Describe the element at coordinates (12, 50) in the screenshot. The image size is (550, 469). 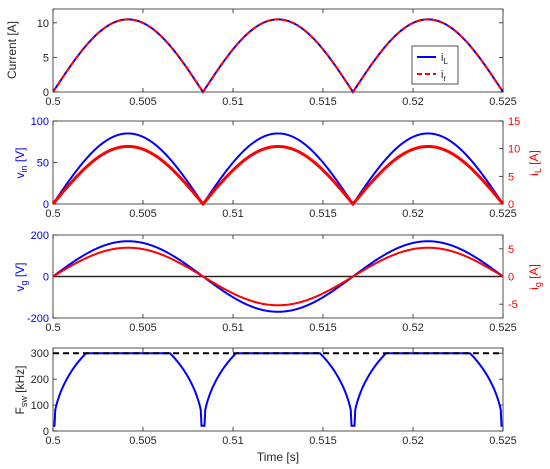
I see `y-axis-label: Current [A]` at that location.